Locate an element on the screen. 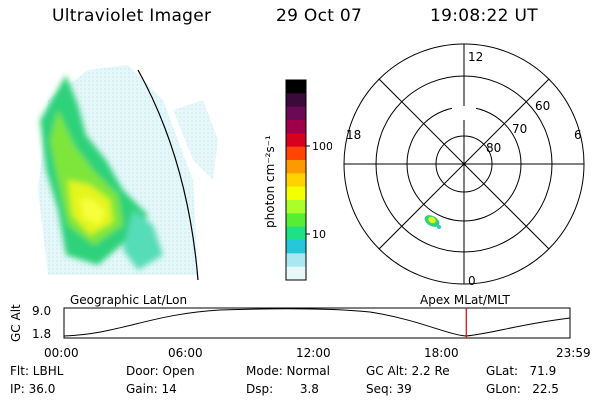 The image size is (600, 400). seq-label: Seq: 39 is located at coordinates (389, 389).